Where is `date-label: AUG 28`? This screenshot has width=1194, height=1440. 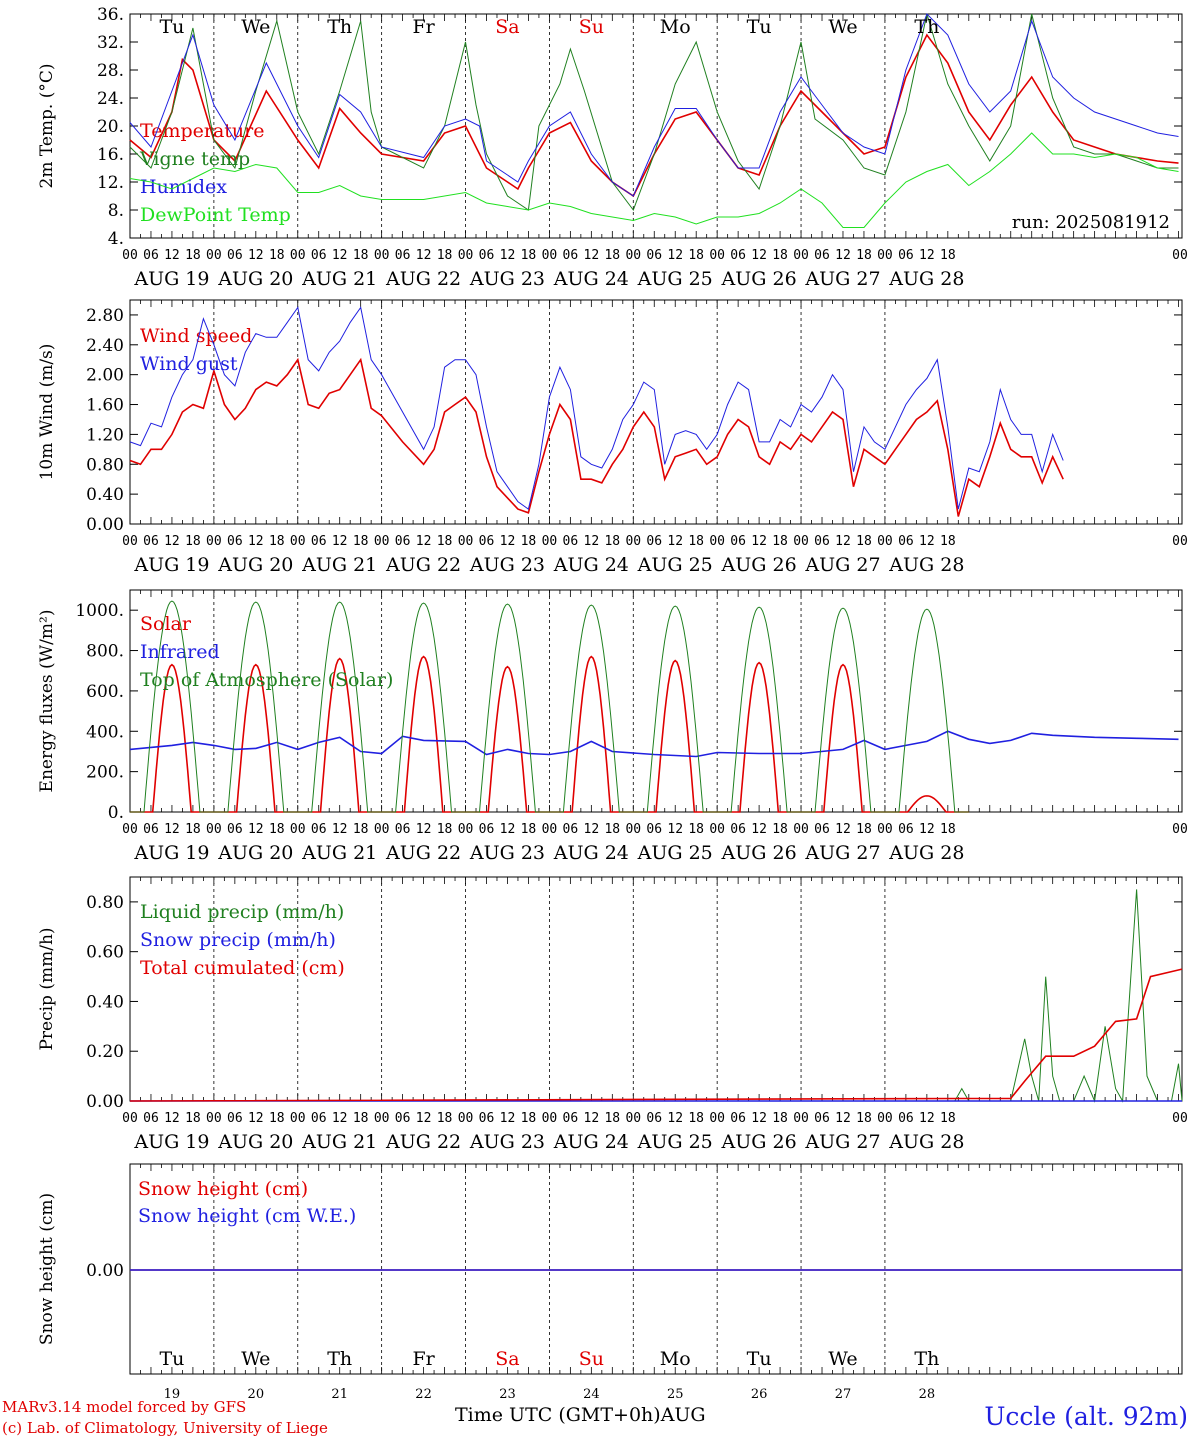
date-label: AUG 28 is located at coordinates (926, 279).